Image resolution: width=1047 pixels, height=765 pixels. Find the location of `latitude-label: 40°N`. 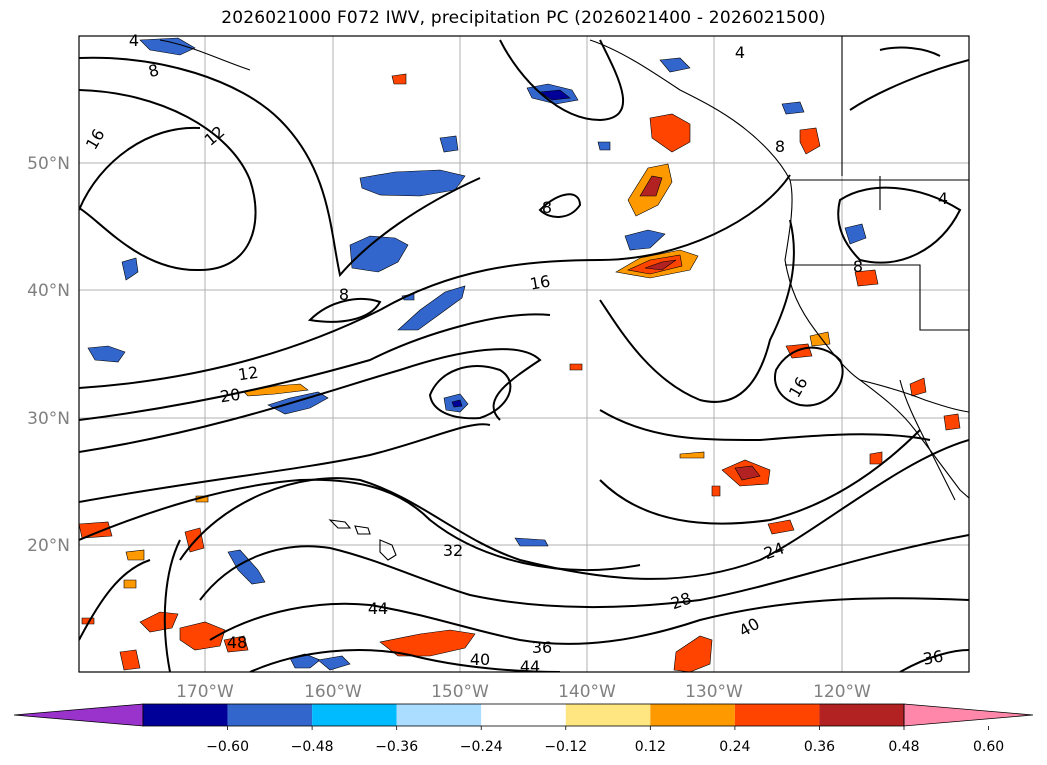

latitude-label: 40°N is located at coordinates (48, 291).